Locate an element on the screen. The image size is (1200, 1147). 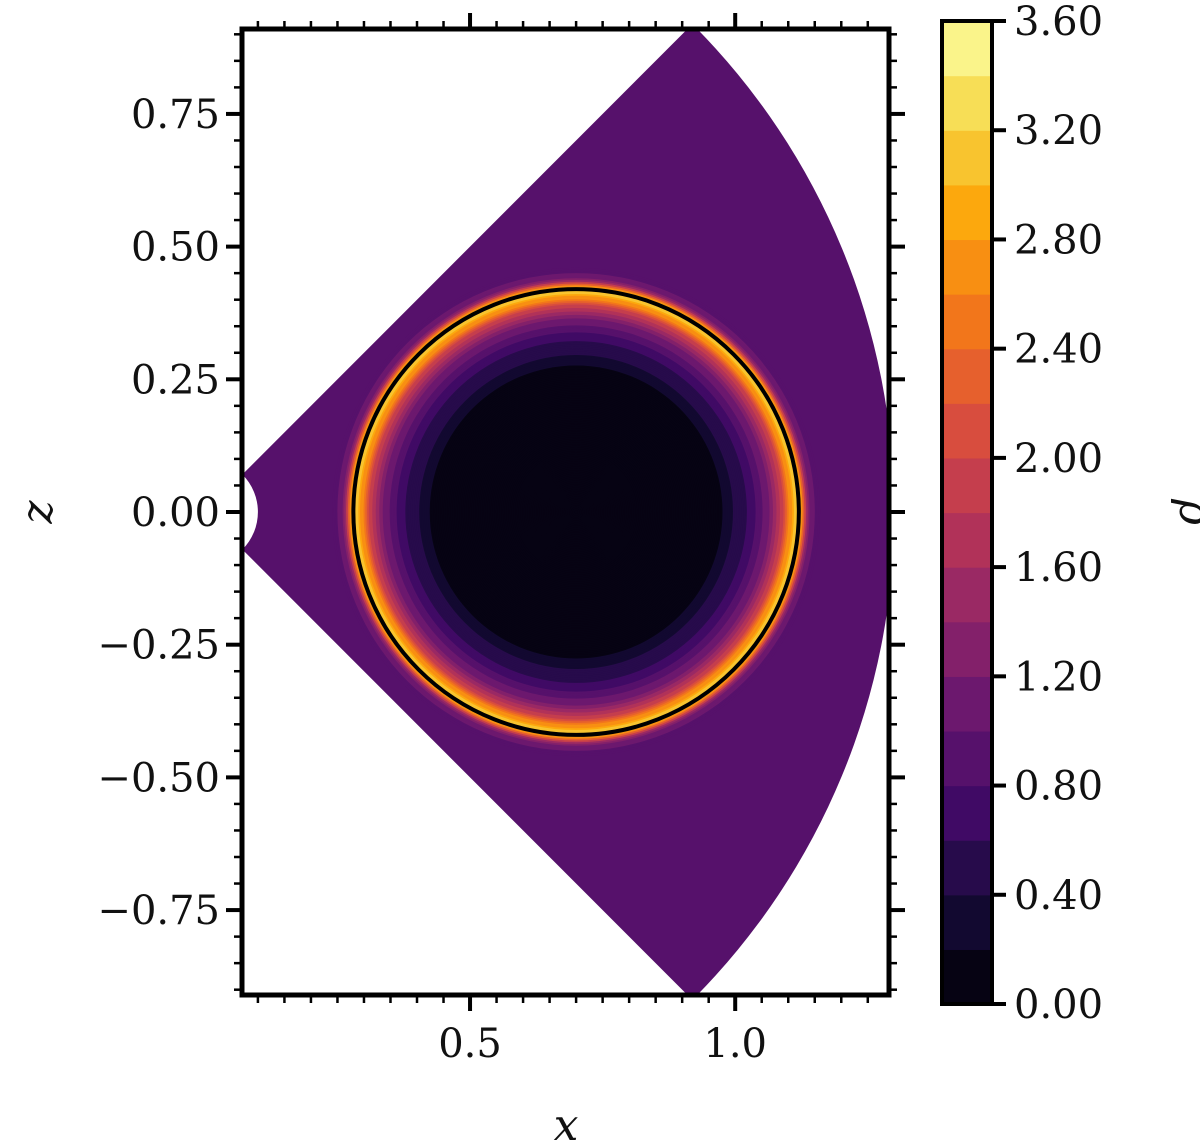
colorbar-tick-label: 2.80 is located at coordinates (1058, 240).